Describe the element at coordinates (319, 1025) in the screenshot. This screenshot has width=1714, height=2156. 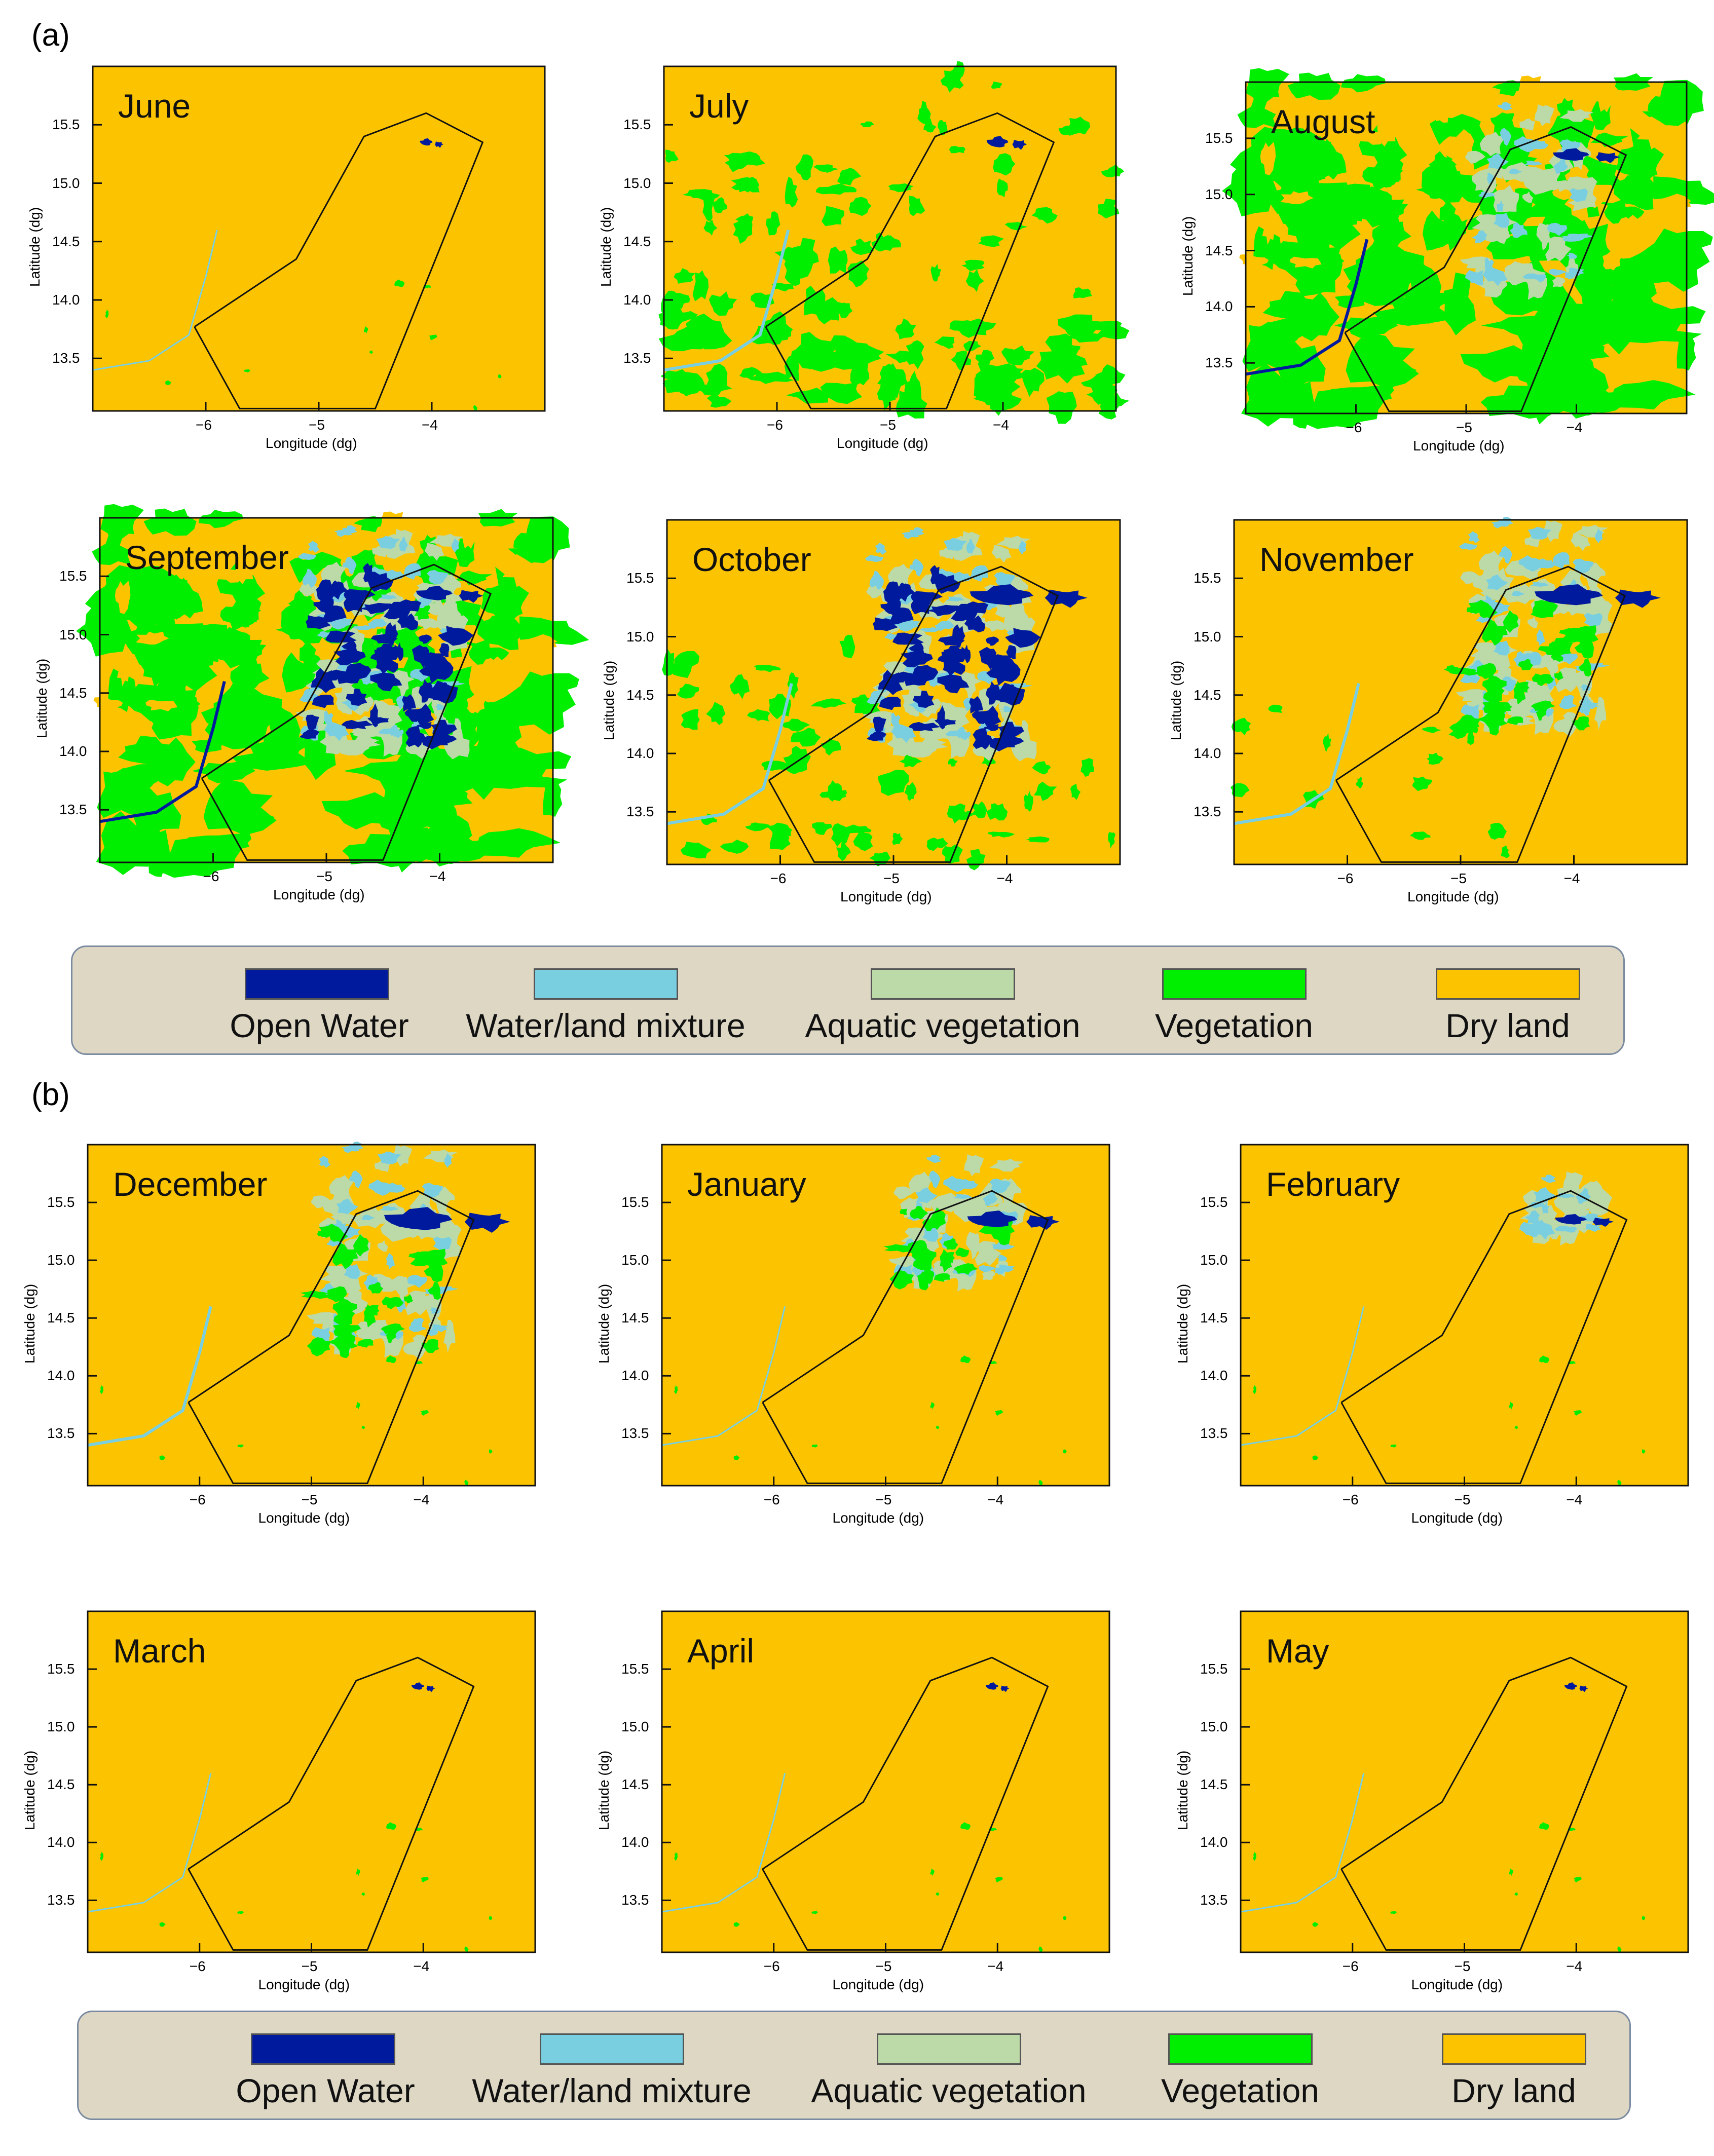
I see `legend-label: Open Water` at that location.